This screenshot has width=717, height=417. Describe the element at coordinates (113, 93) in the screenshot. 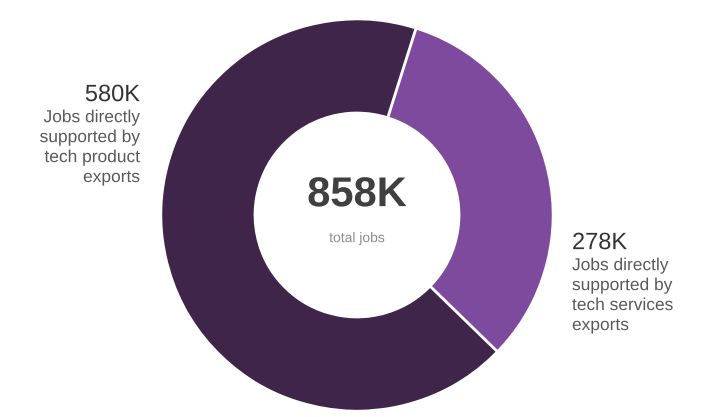

I see `data-label: 580K` at that location.